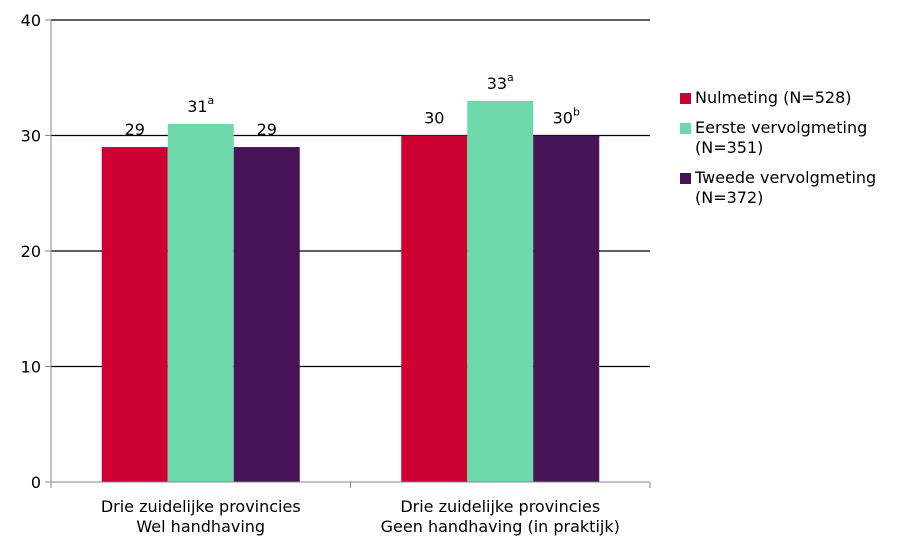  I want to click on legend-label-line: (N=351), so click(729, 147).